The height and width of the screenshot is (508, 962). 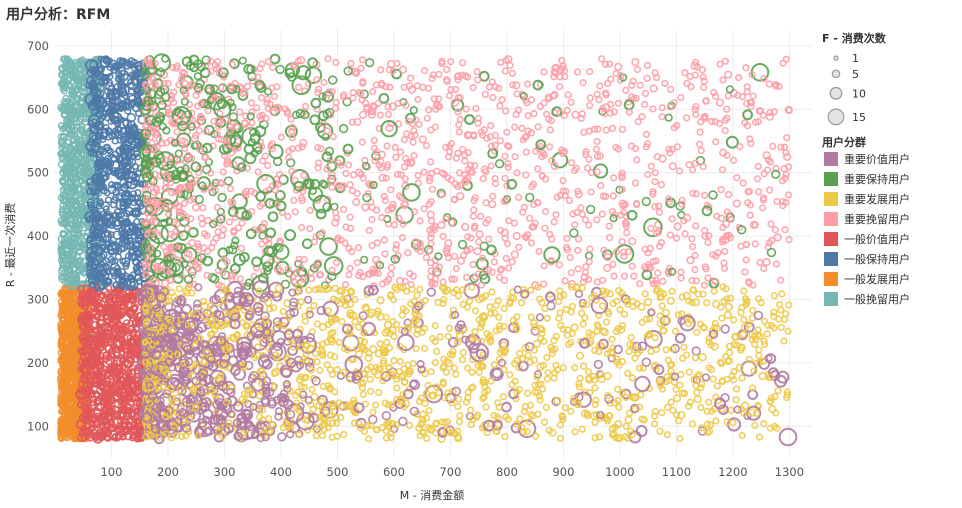 I want to click on page-title: 用户分析：RFM, so click(x=58, y=15).